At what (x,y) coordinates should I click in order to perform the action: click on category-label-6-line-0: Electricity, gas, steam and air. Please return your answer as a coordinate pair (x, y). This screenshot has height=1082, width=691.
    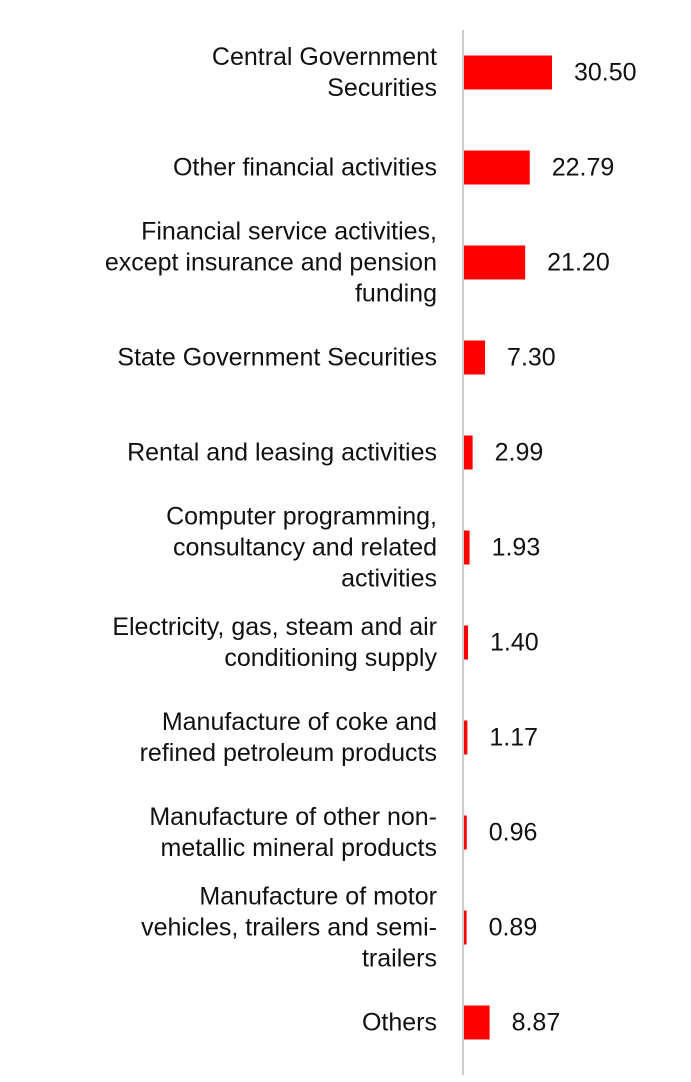
    Looking at the image, I should click on (274, 627).